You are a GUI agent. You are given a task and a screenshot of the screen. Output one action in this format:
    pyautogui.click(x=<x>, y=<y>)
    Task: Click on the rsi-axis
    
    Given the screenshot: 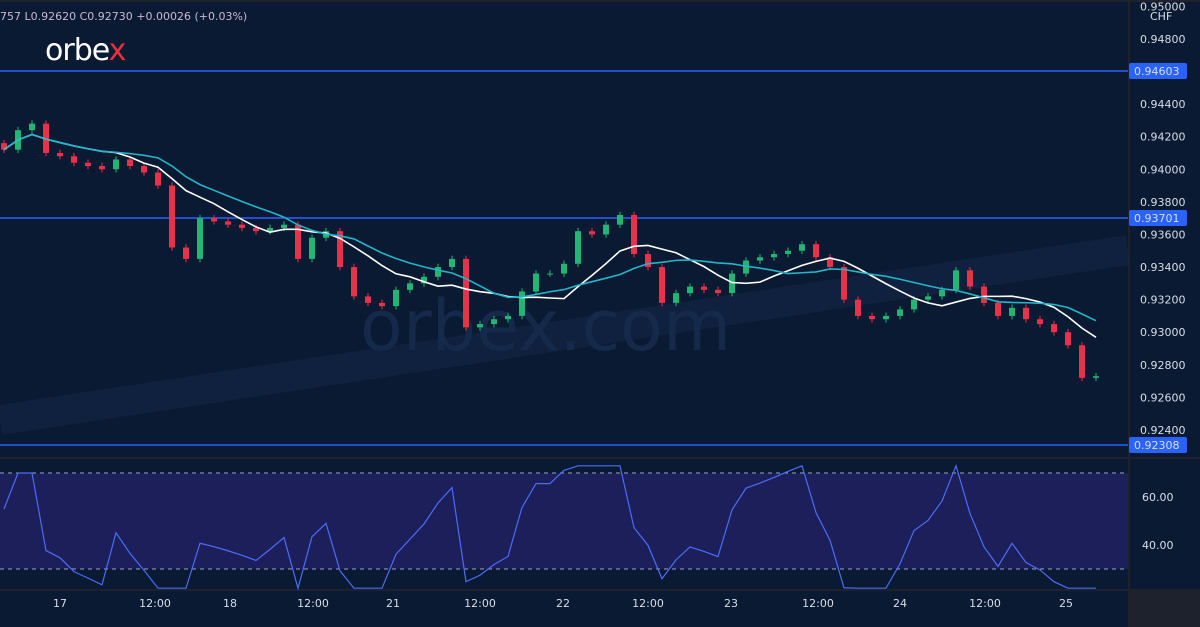 What is the action you would take?
    pyautogui.click(x=1165, y=524)
    